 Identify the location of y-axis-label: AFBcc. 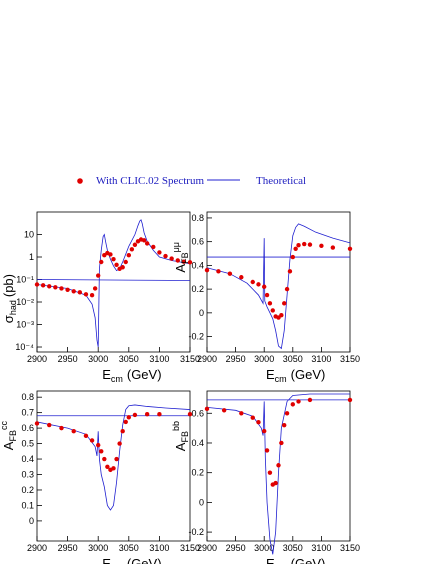
(9, 436).